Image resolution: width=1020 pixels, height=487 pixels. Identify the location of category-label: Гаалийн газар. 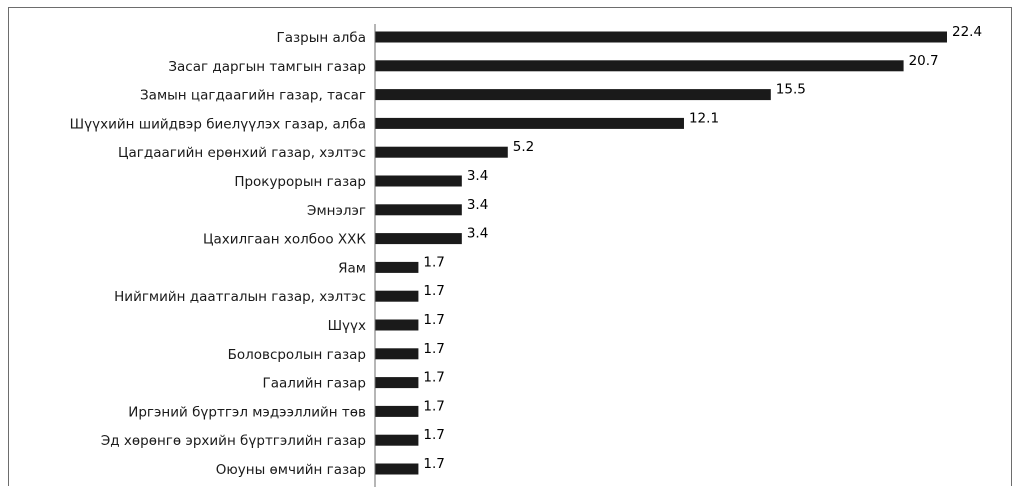
(314, 384).